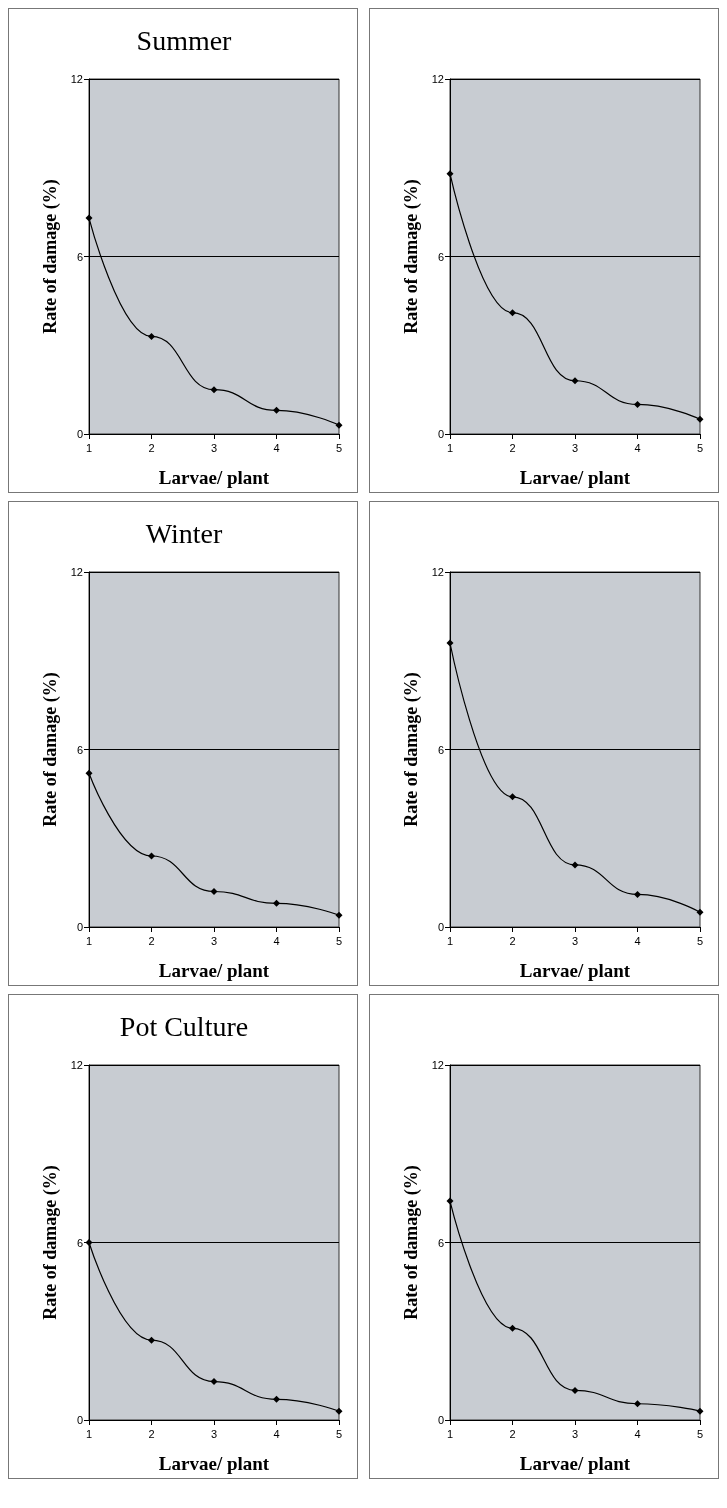 The height and width of the screenshot is (1508, 727). I want to click on chart-title: Pot Culture, so click(184, 1026).